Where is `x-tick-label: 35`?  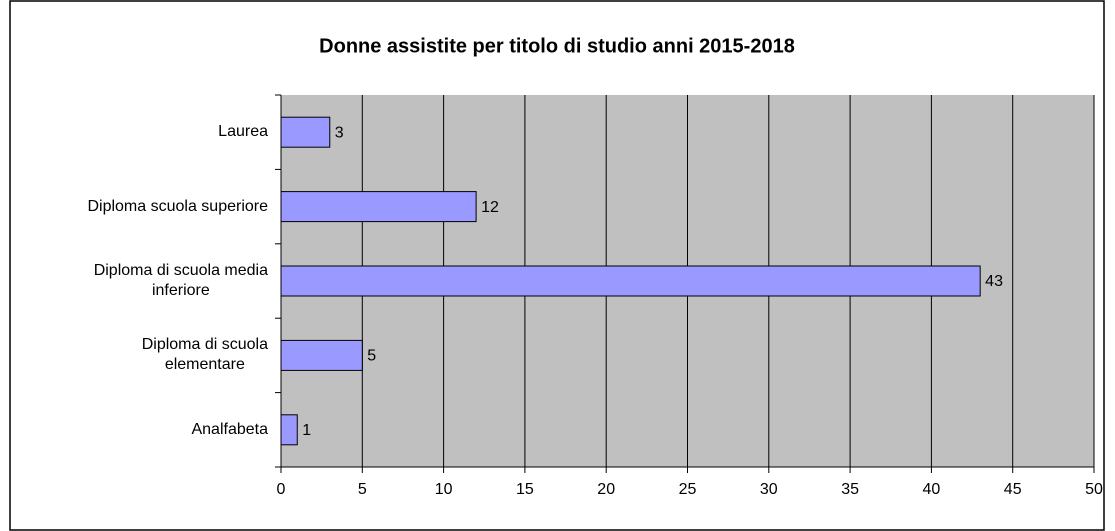 x-tick-label: 35 is located at coordinates (850, 489).